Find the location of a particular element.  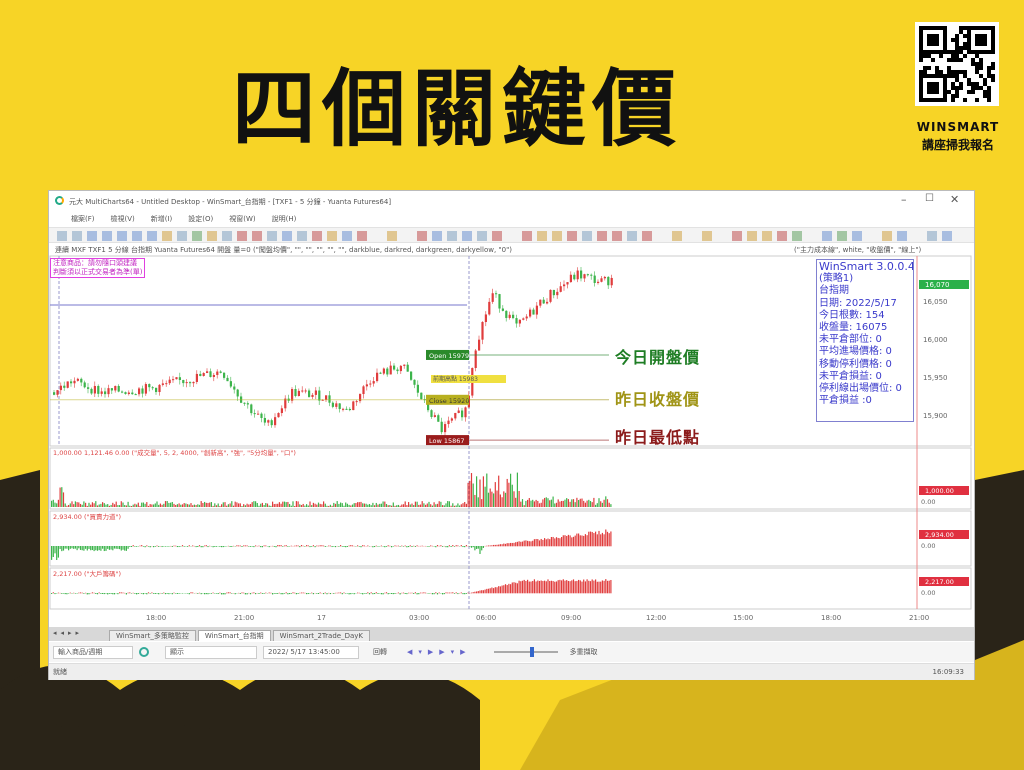

tab-taiex-futures: WinSmart_台指期 is located at coordinates (234, 635).